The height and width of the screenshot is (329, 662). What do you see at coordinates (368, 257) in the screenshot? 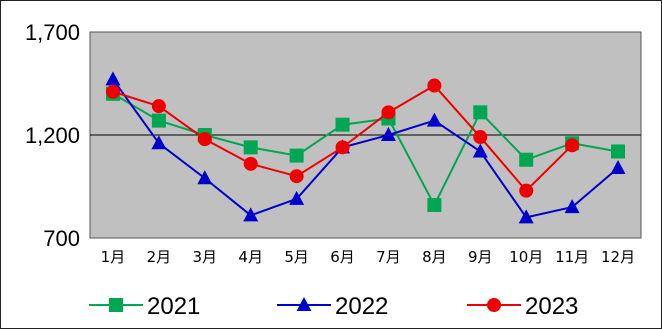
I see `x-axis-ticks: 1月 2月 3月 4月 5月 6月 7月 8月 9月 10月 11月 12月` at bounding box center [368, 257].